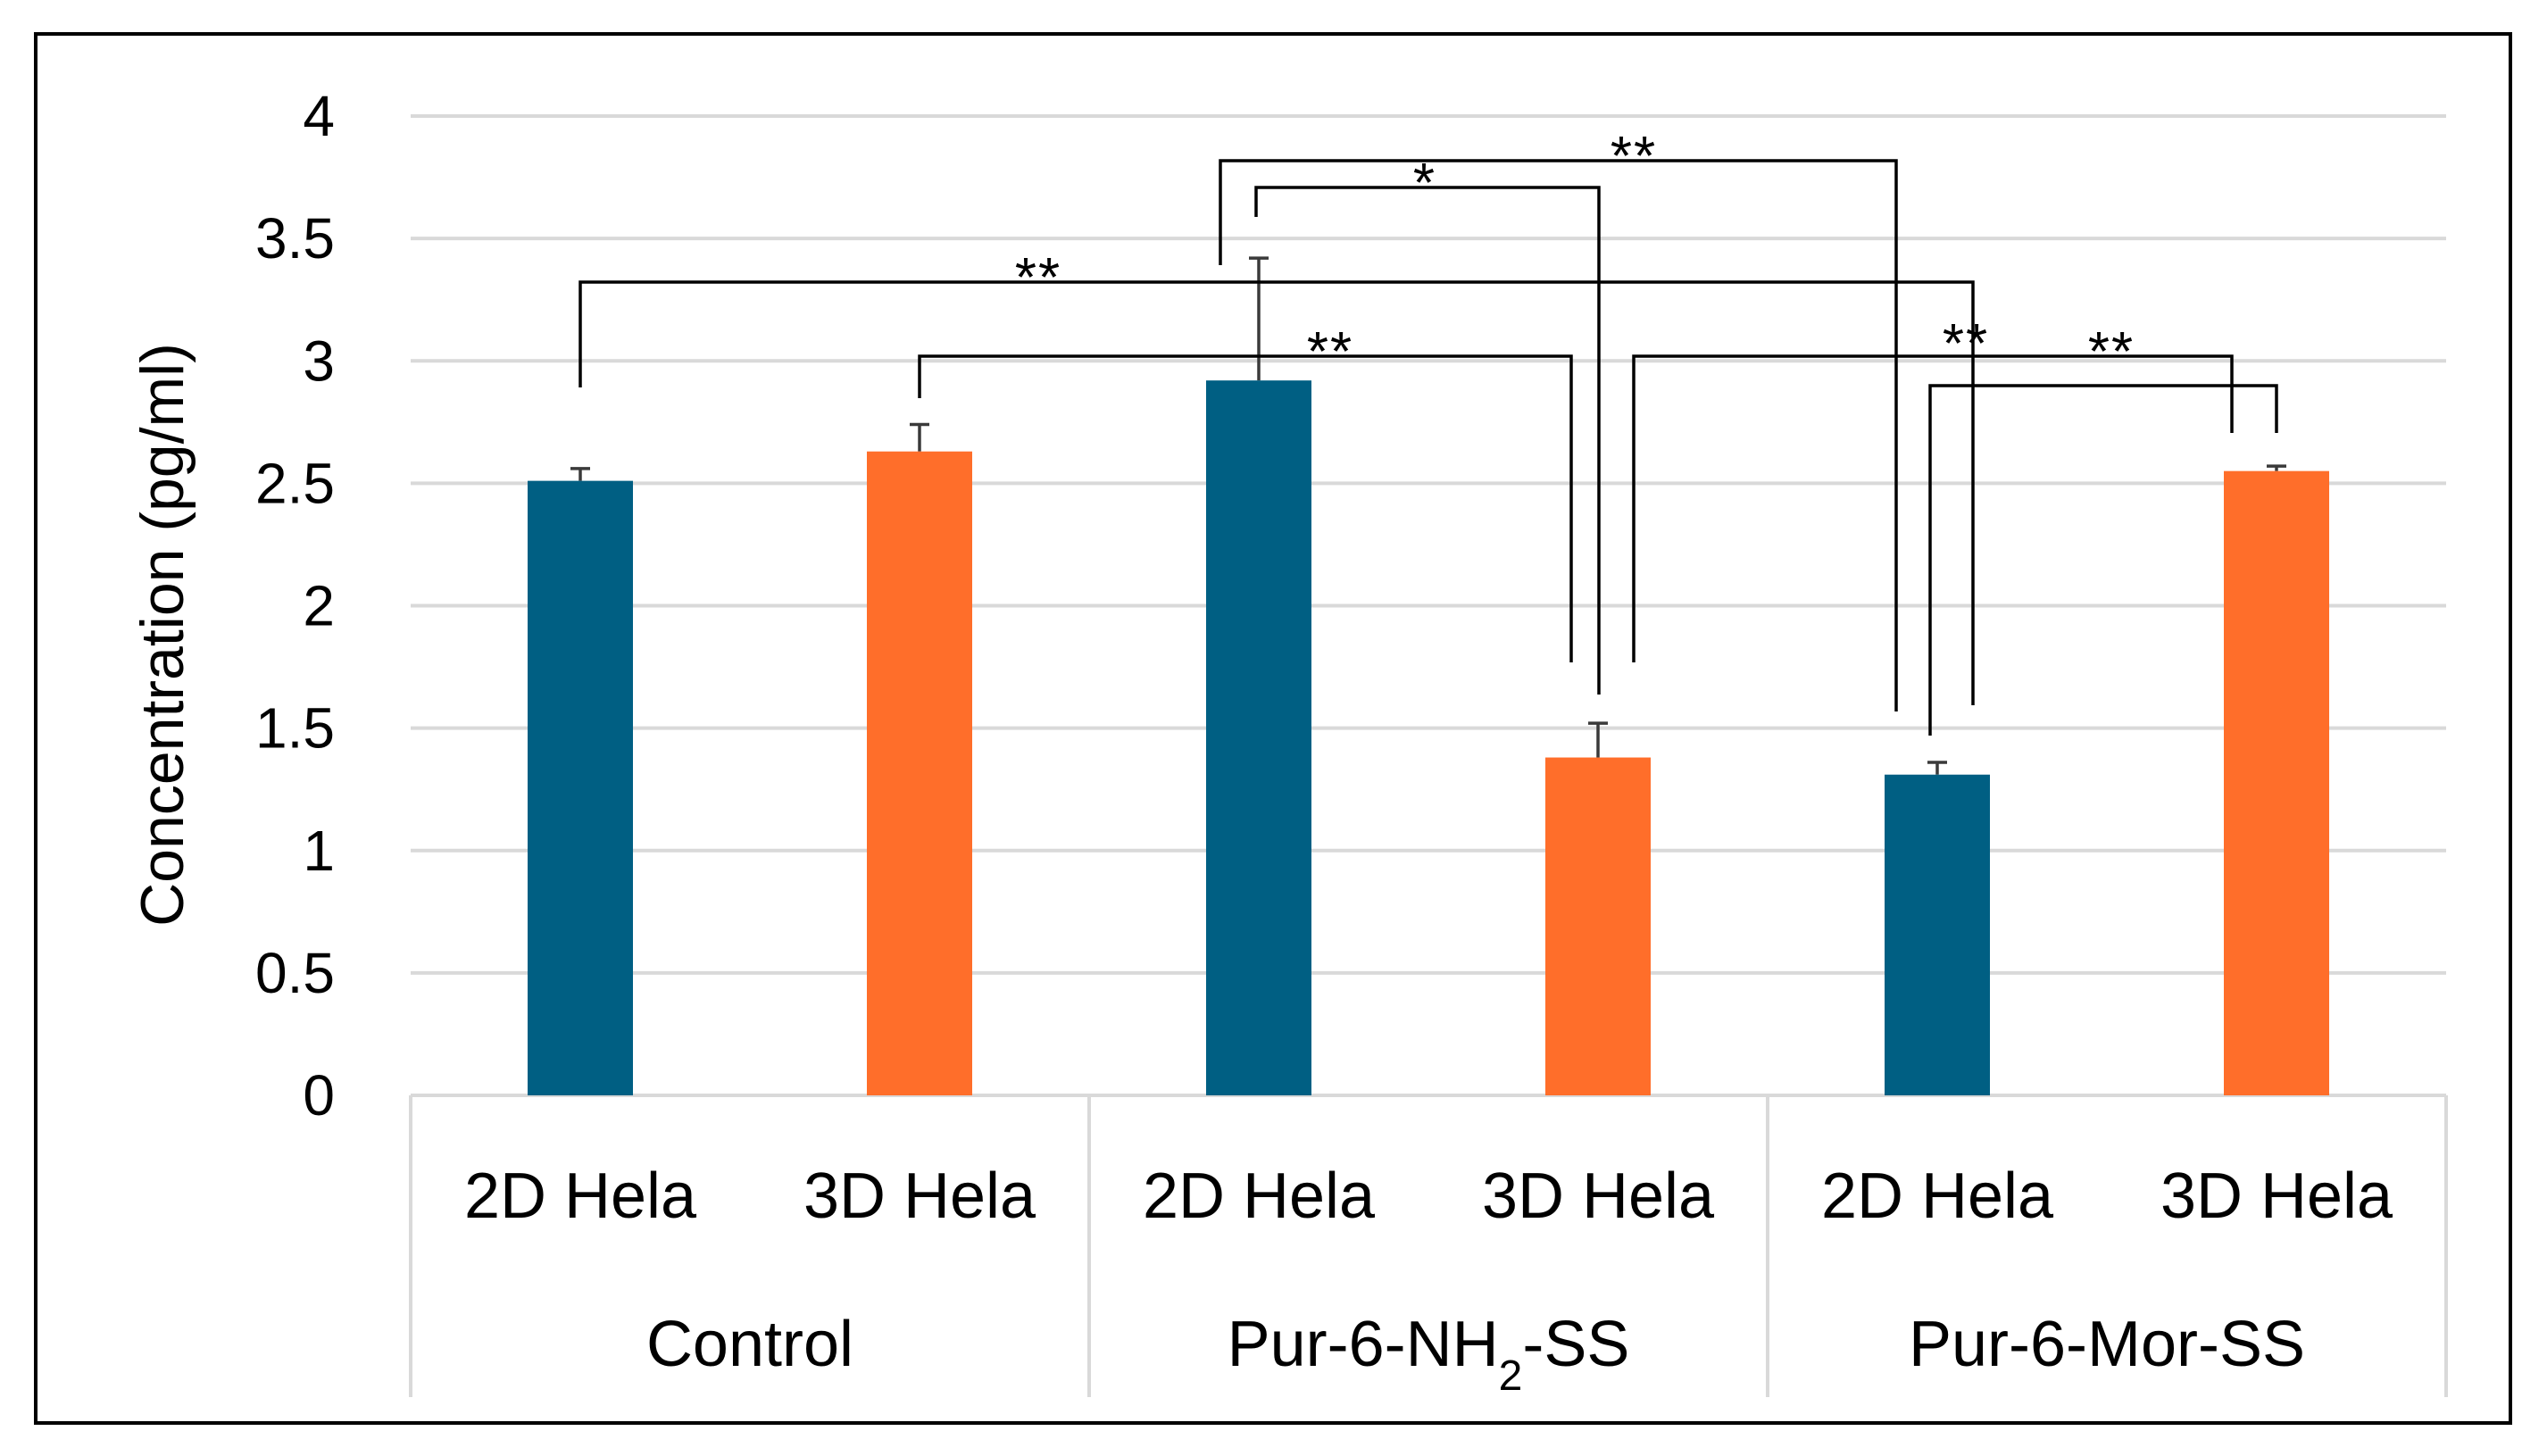 The image size is (2547, 1456). Describe the element at coordinates (319, 116) in the screenshot. I see `y-tick-label: 4` at that location.